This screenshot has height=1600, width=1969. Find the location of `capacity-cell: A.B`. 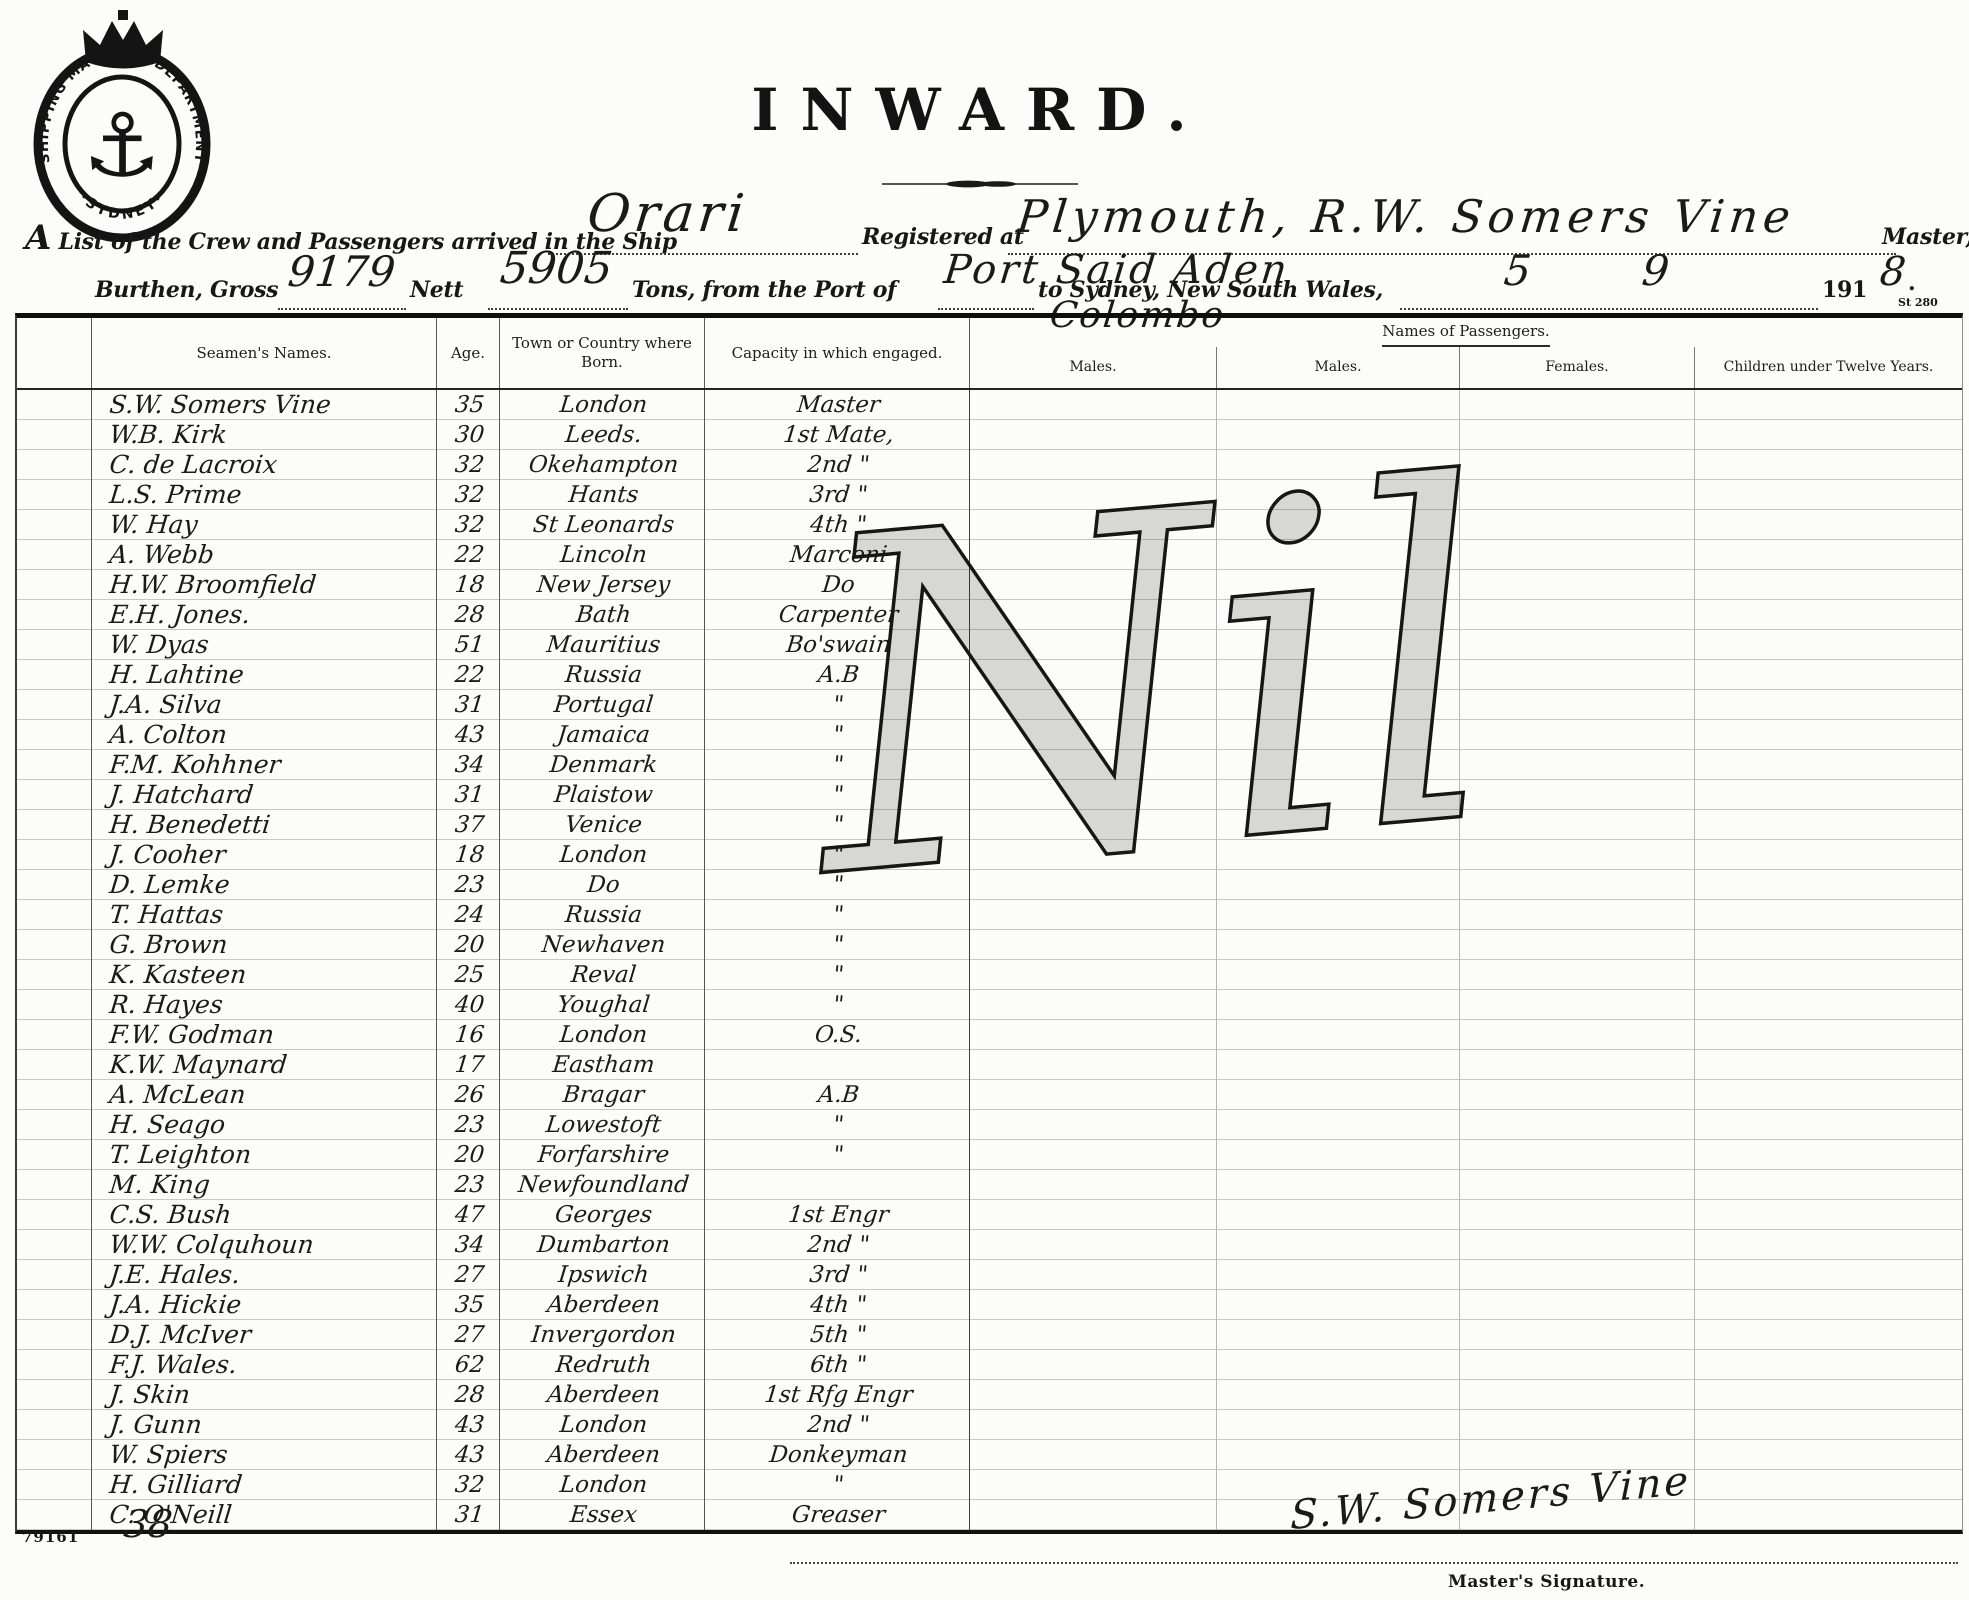

capacity-cell: A.B is located at coordinates (837, 675).